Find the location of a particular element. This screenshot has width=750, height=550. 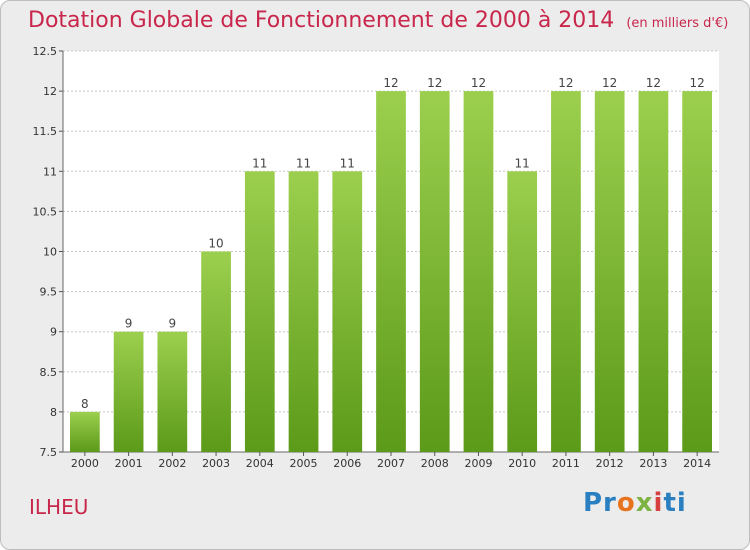

y-tick-label: 11 is located at coordinates (50, 171).